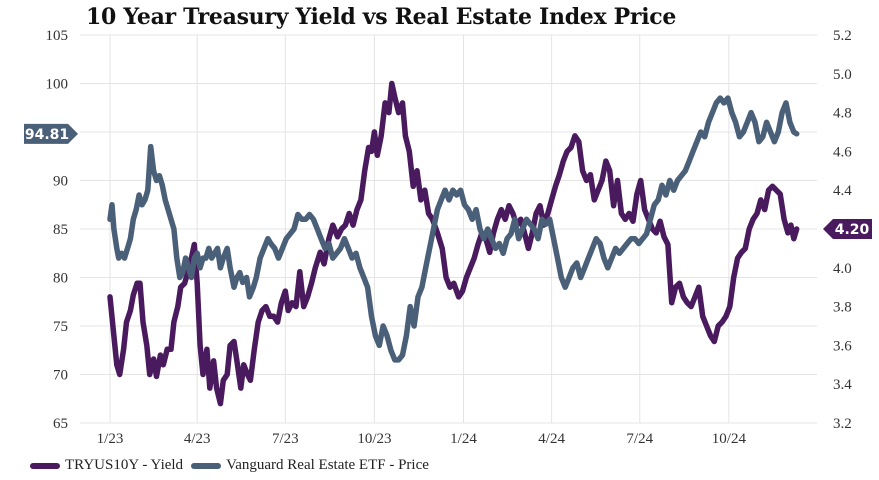  What do you see at coordinates (842, 114) in the screenshot?
I see `y-right-tick-label: 4.8` at bounding box center [842, 114].